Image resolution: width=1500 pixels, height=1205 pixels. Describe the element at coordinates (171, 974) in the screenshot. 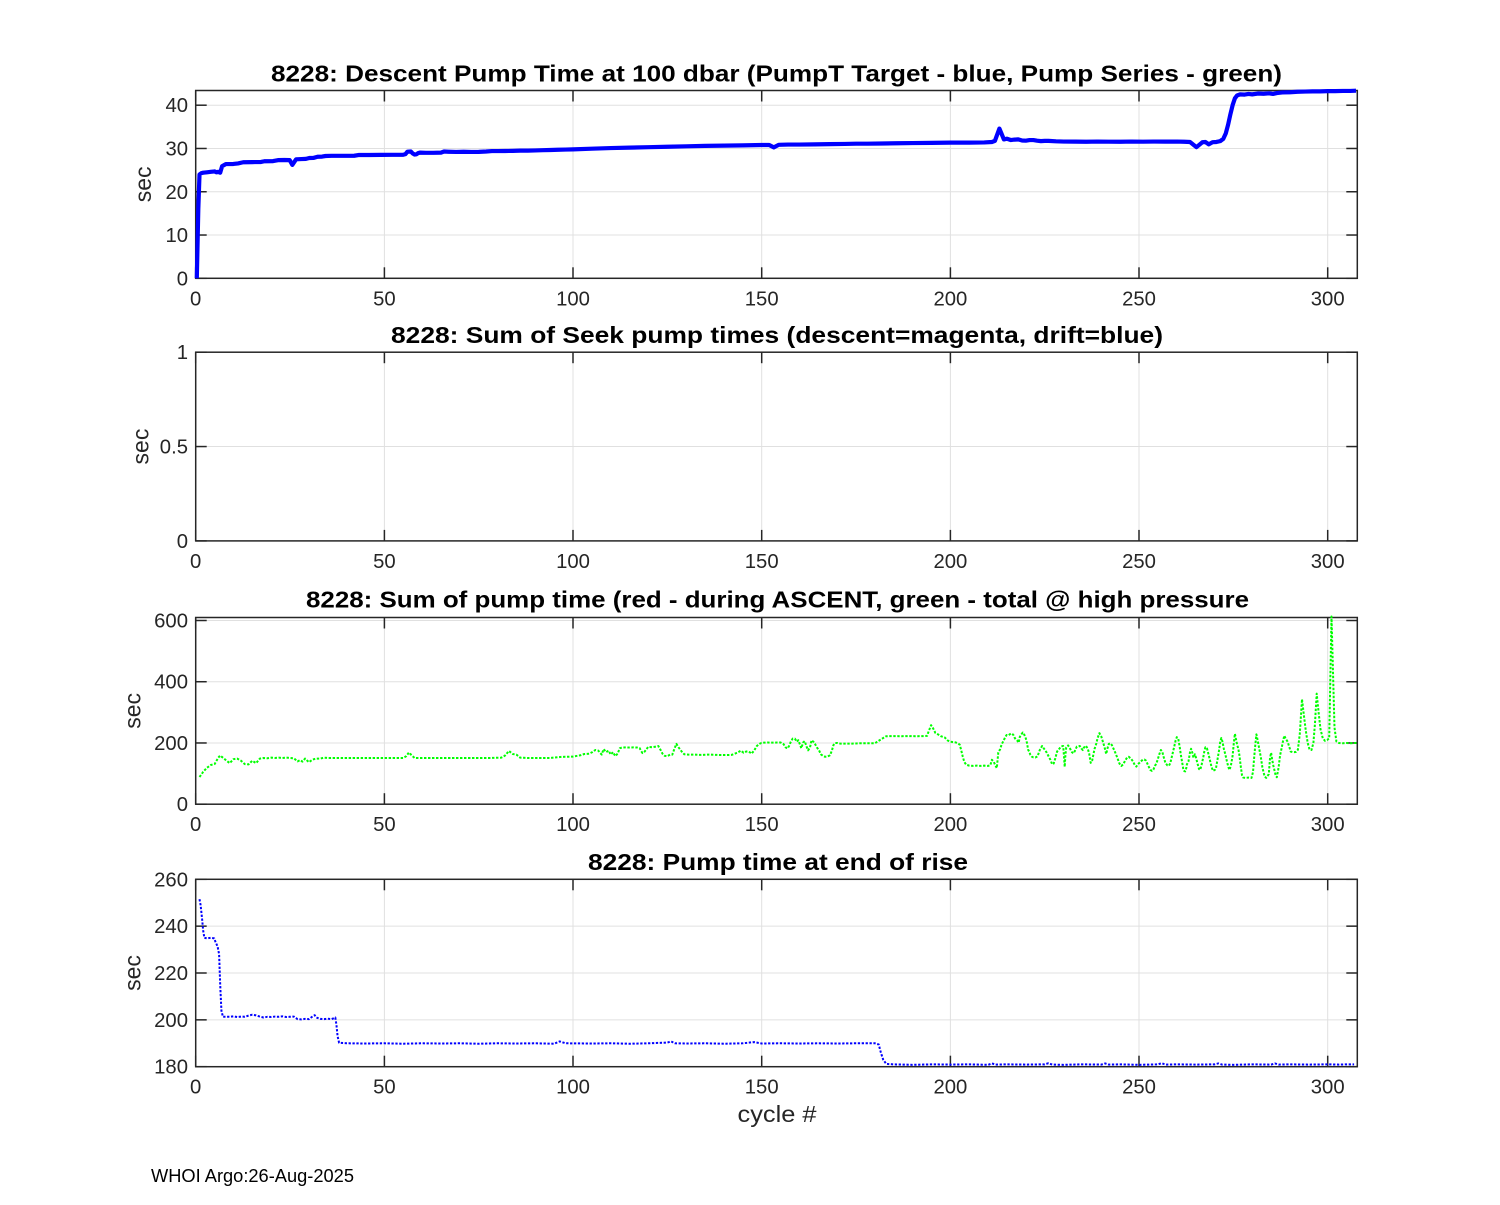

I see `svg-text: 220` at that location.